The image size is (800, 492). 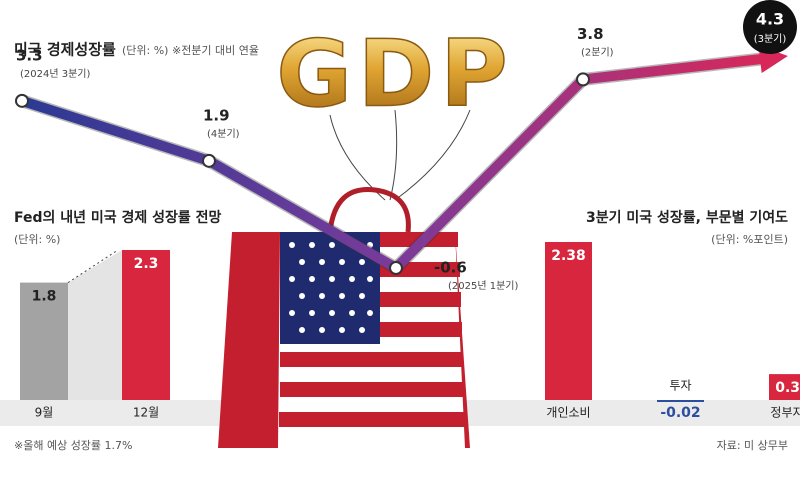 What do you see at coordinates (785, 413) in the screenshot?
I see `x-tick-label: 정부지출` at bounding box center [785, 413].